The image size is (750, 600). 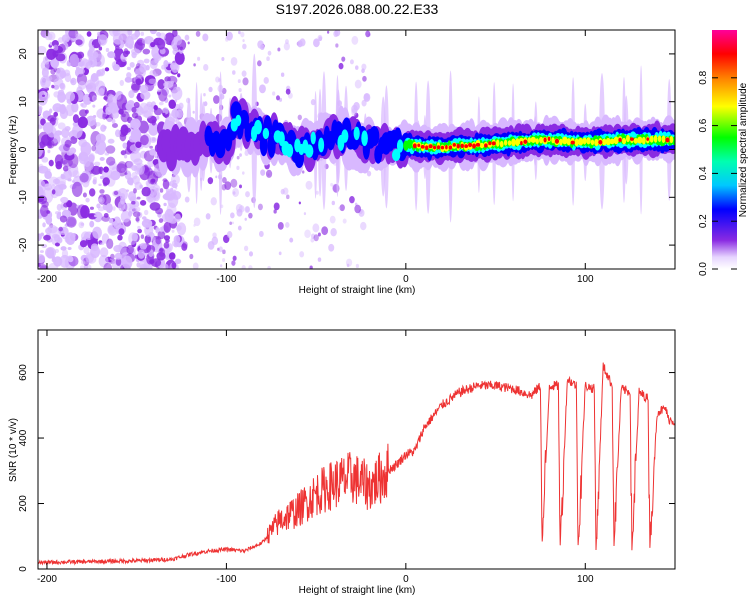 What do you see at coordinates (406, 579) in the screenshot?
I see `snr-x-tick-label: 0` at bounding box center [406, 579].